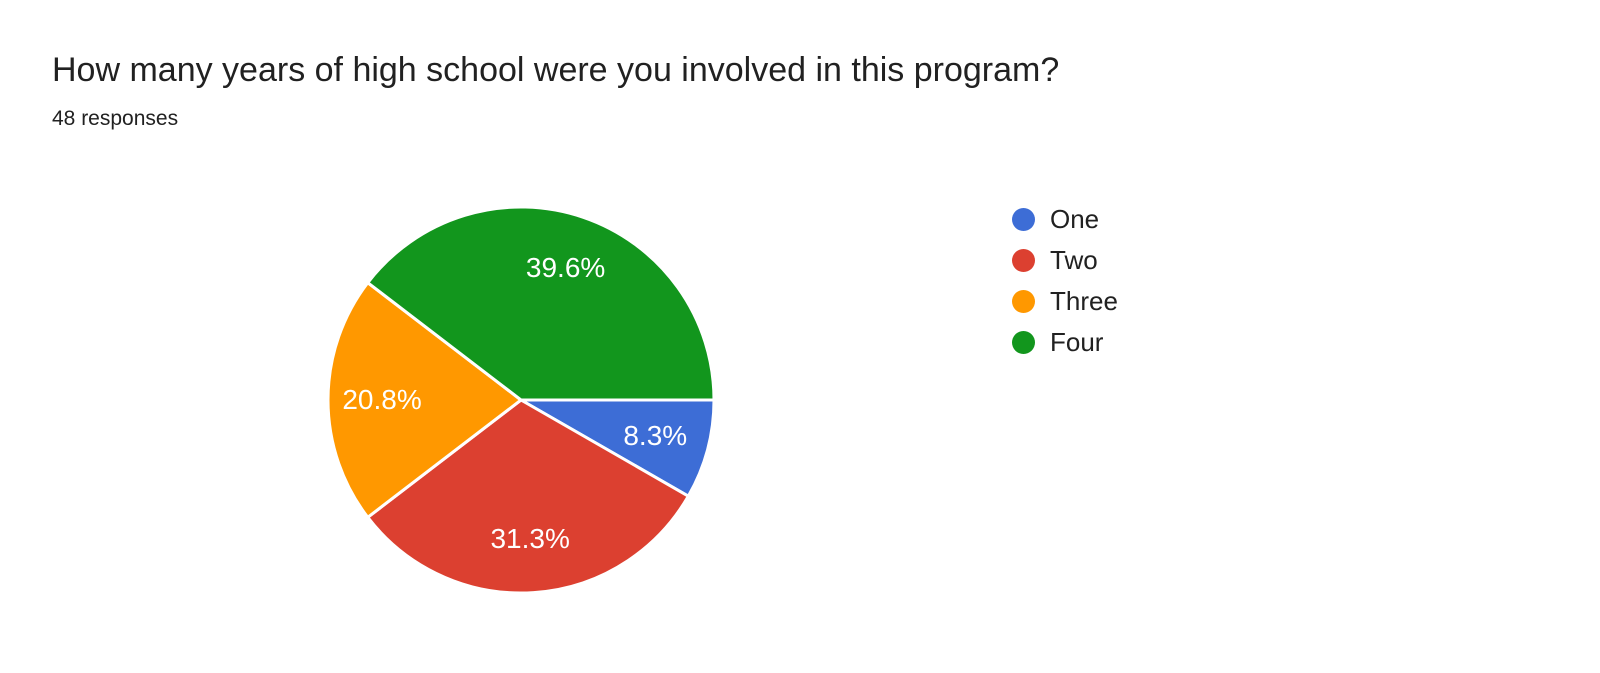 This screenshot has width=1600, height=673. I want to click on pie-slice-four, so click(541, 303).